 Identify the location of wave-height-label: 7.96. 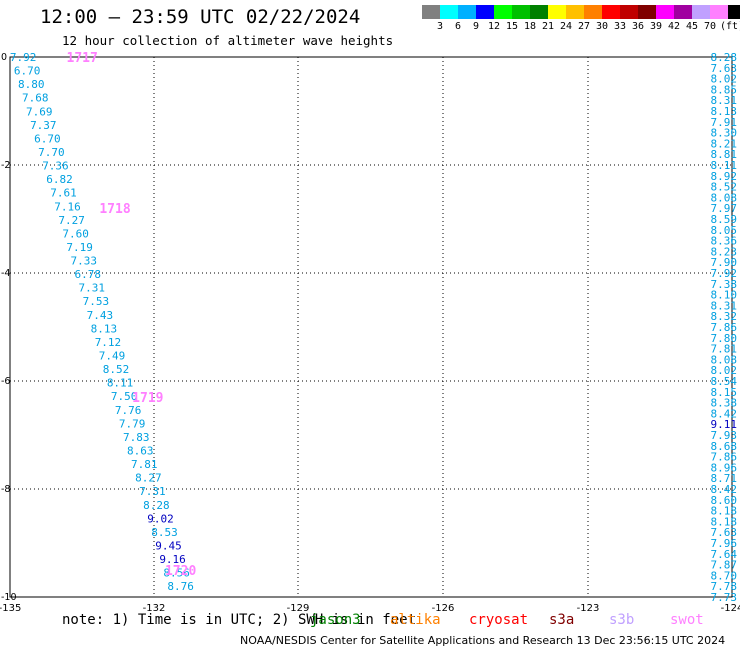
(724, 543).